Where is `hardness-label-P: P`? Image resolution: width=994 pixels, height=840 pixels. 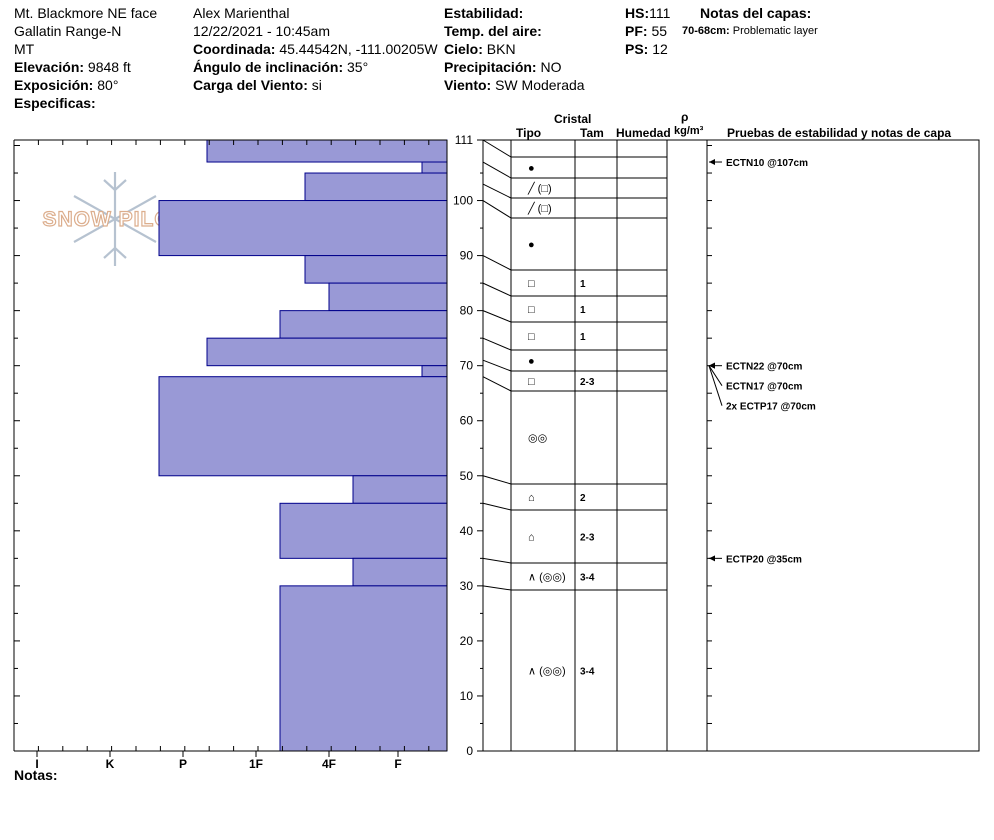 hardness-label-P: P is located at coordinates (183, 764).